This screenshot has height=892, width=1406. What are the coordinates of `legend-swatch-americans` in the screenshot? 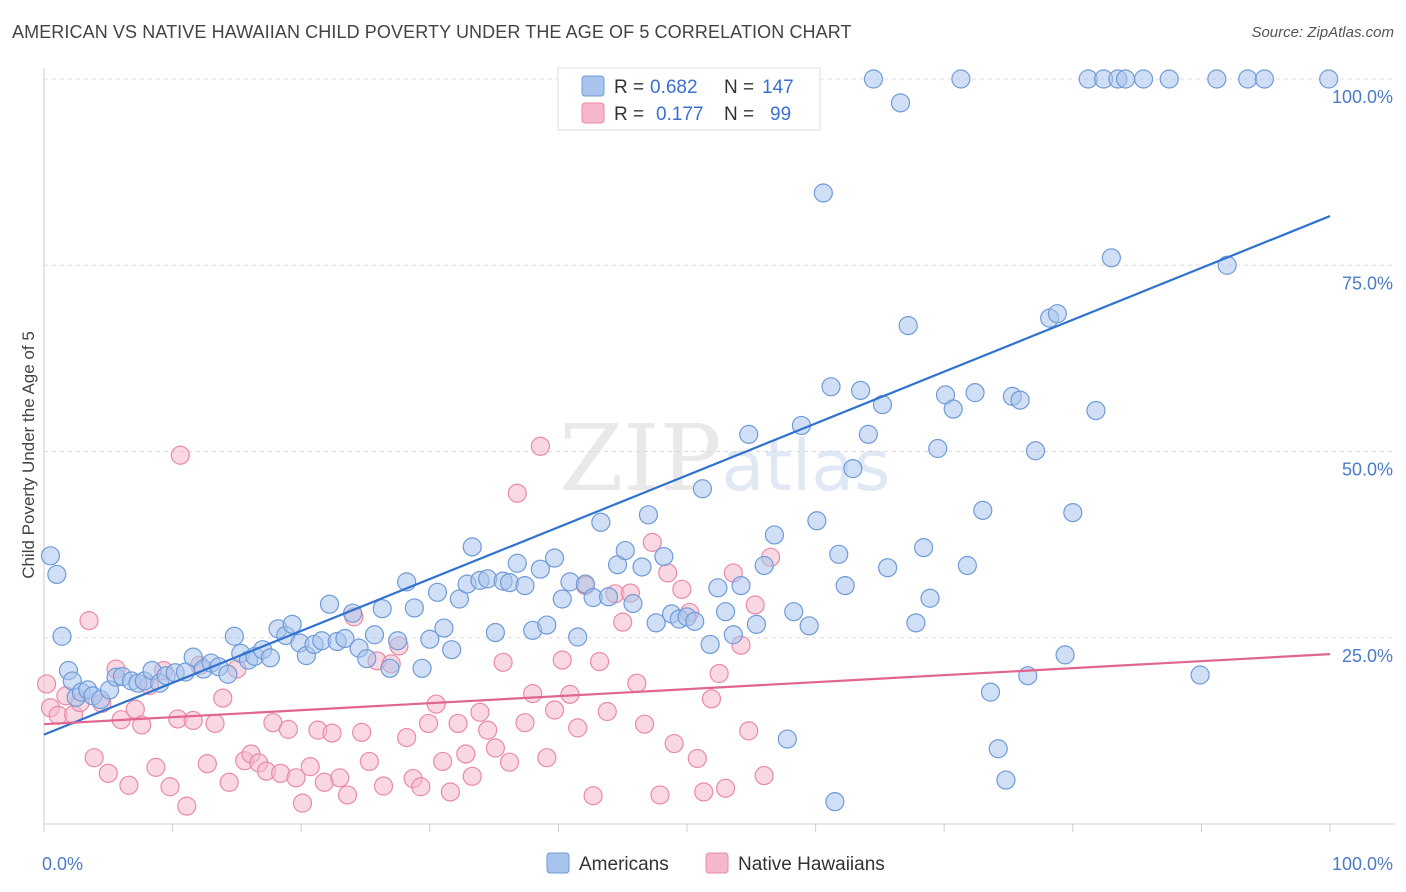 It's located at (593, 86).